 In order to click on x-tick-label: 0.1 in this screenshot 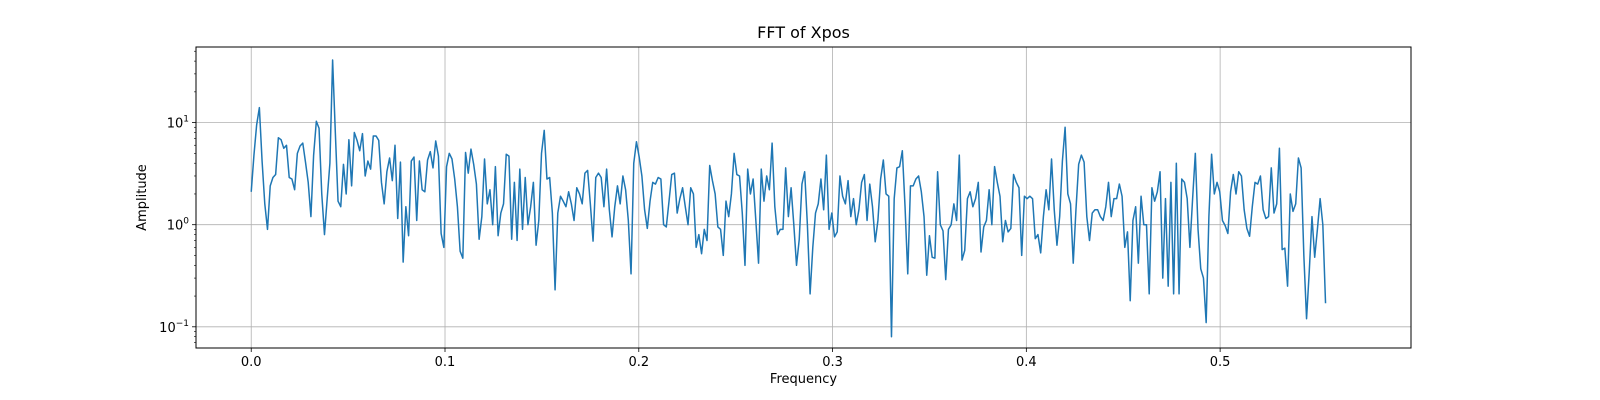, I will do `click(445, 362)`.